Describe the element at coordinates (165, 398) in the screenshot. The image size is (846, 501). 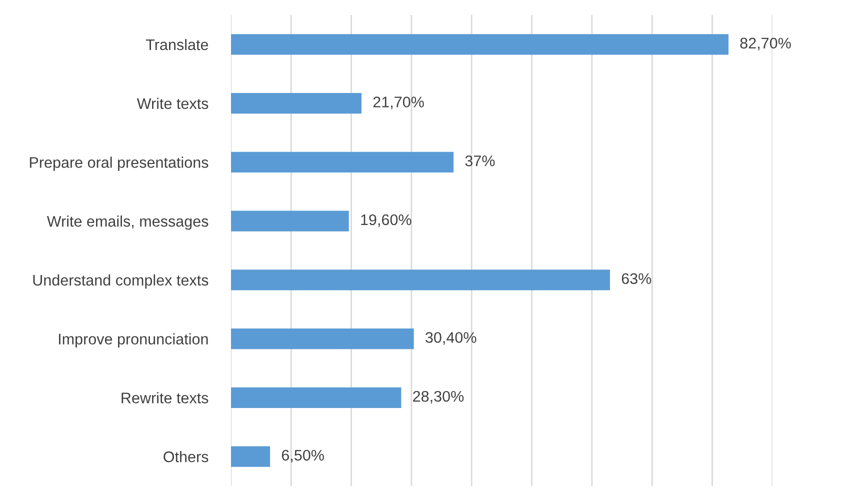
I see `y-tick-label: Rewrite texts` at that location.